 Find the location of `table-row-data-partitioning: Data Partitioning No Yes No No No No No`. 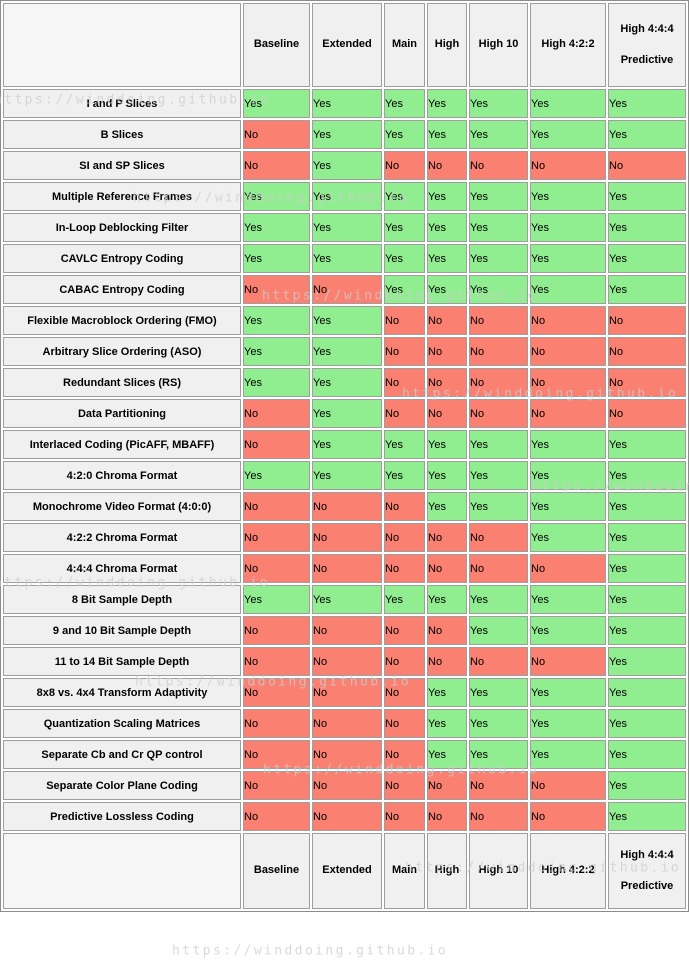

table-row-data-partitioning: Data Partitioning No Yes No No No No No is located at coordinates (344, 413).